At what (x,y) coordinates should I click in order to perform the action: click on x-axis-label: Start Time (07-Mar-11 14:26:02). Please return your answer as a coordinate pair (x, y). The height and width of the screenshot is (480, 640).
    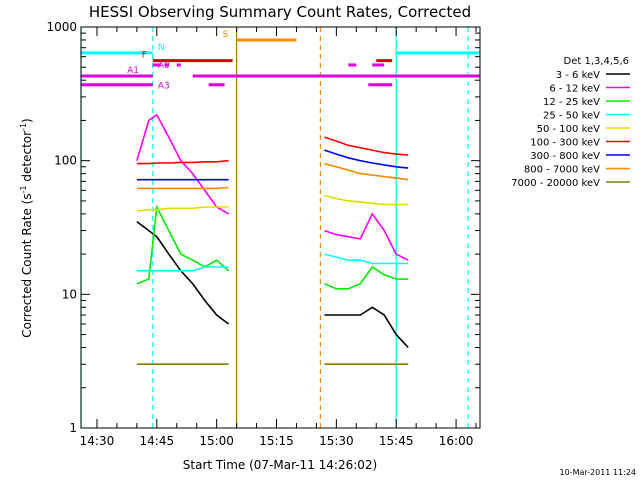
    Looking at the image, I should click on (280, 465).